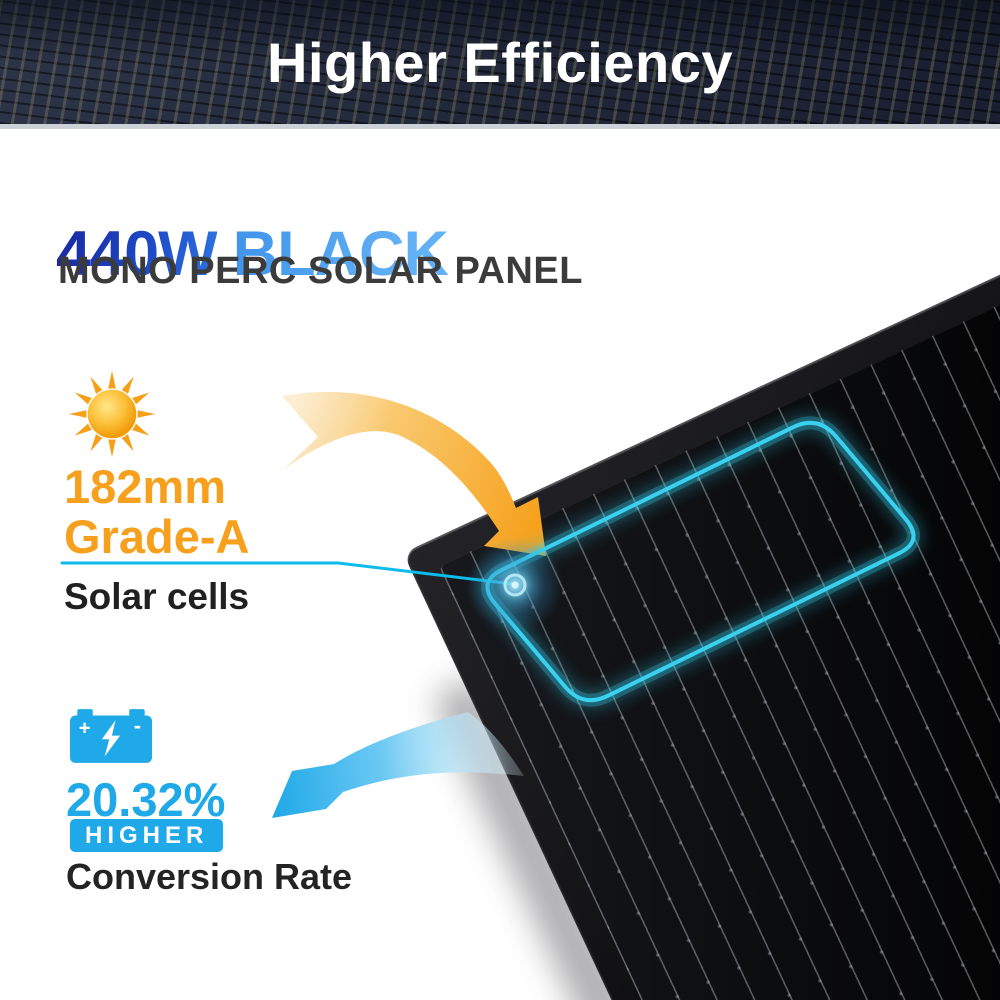  I want to click on conversion-rate-label: Conversion Rate, so click(209, 876).